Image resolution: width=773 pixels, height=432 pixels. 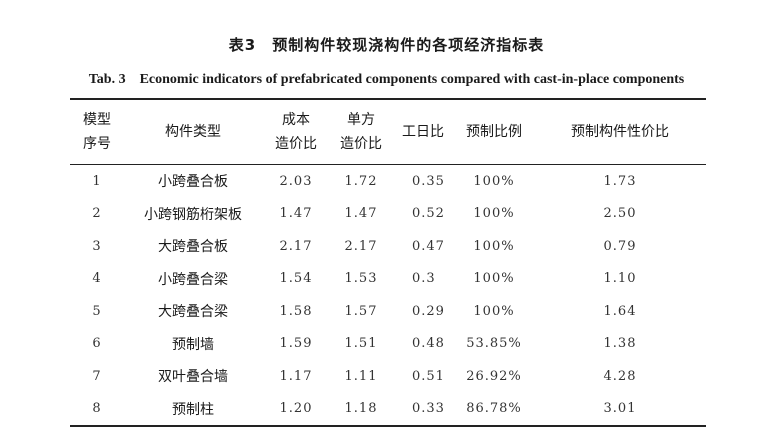 What do you see at coordinates (428, 344) in the screenshot?
I see `cell-workday-ratio: 0.48` at bounding box center [428, 344].